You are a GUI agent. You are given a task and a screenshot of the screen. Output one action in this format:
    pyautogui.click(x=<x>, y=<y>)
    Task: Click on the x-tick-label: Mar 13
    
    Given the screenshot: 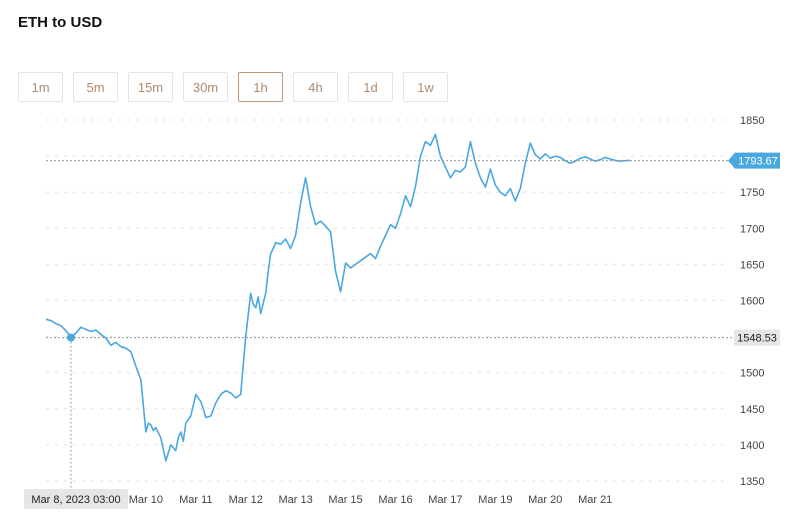 What is the action you would take?
    pyautogui.click(x=296, y=500)
    